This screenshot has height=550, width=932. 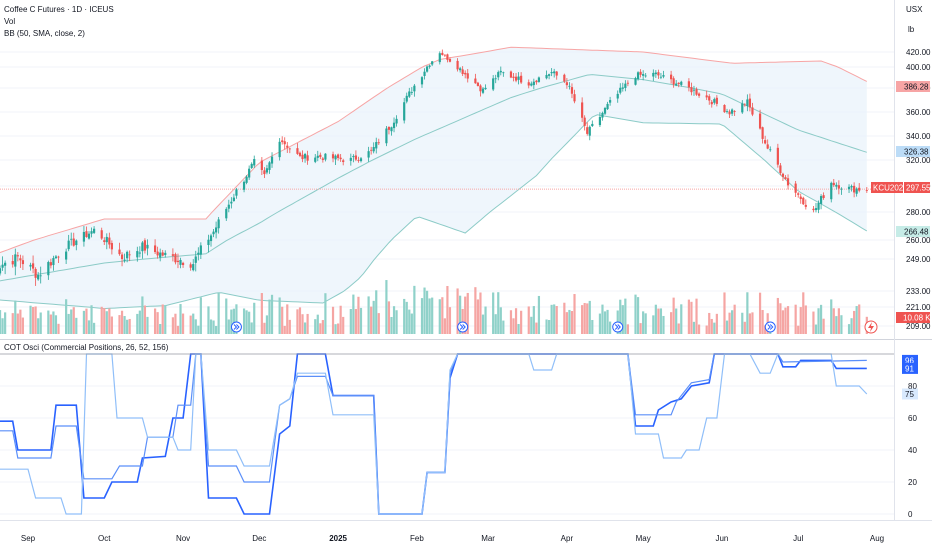 What do you see at coordinates (104, 538) in the screenshot?
I see `time-tick-label: Oct` at bounding box center [104, 538].